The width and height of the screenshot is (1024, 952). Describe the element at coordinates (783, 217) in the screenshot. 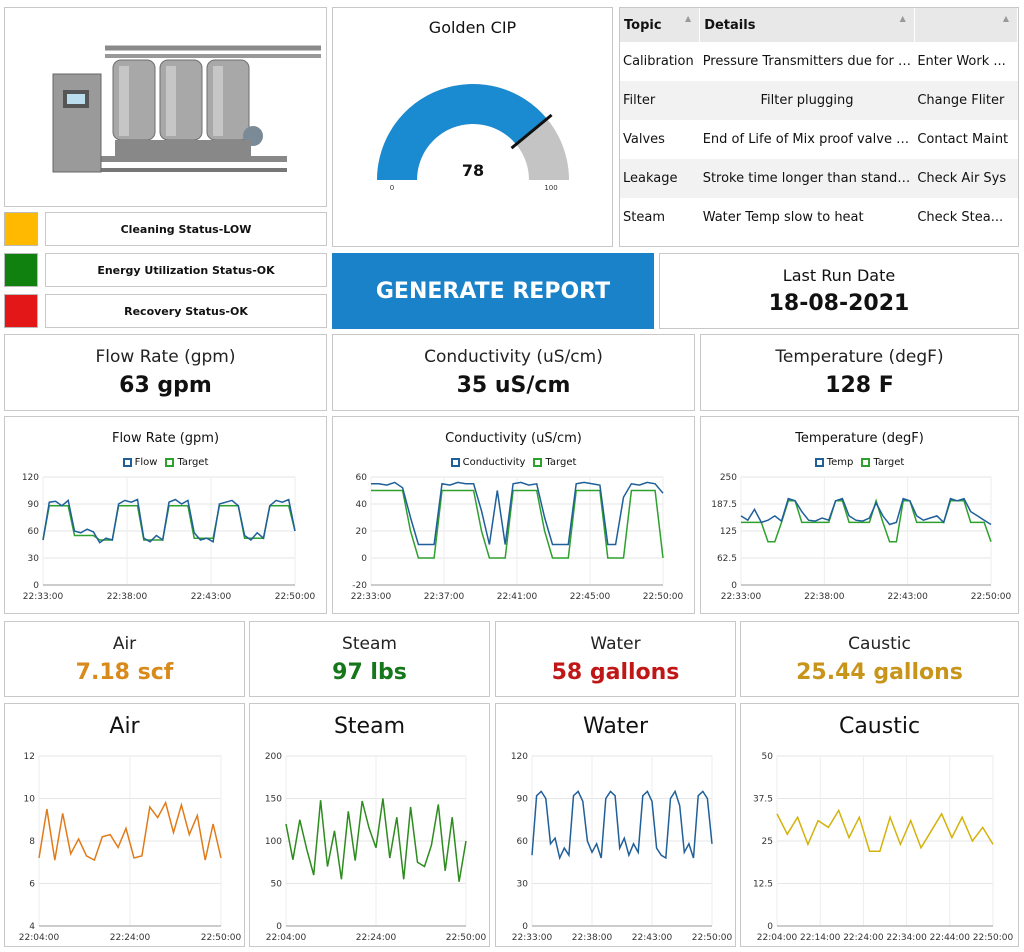

I see `table-cell: Water Temp slow to heat` at that location.